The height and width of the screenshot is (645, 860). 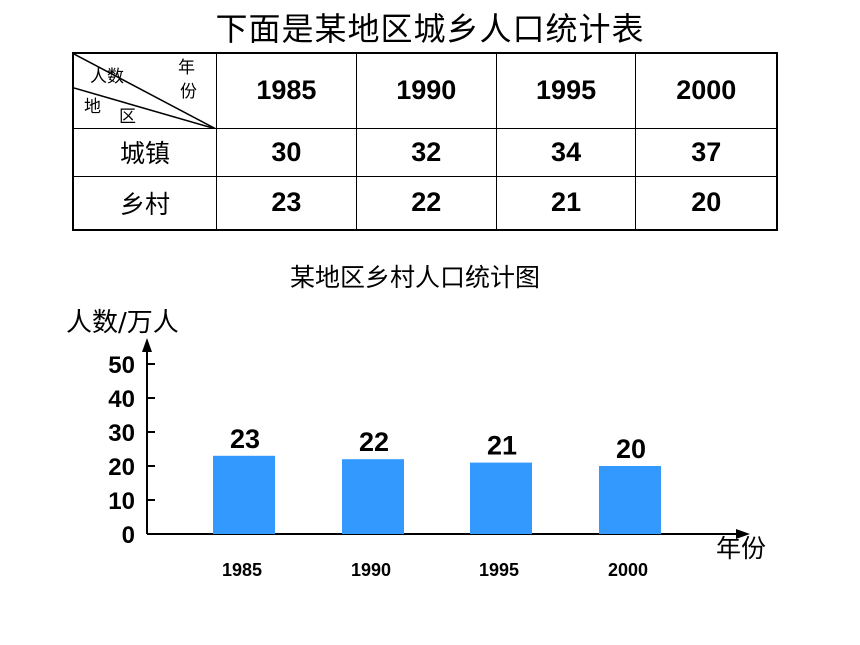 I want to click on corner-population-label: 人数, so click(x=107, y=77).